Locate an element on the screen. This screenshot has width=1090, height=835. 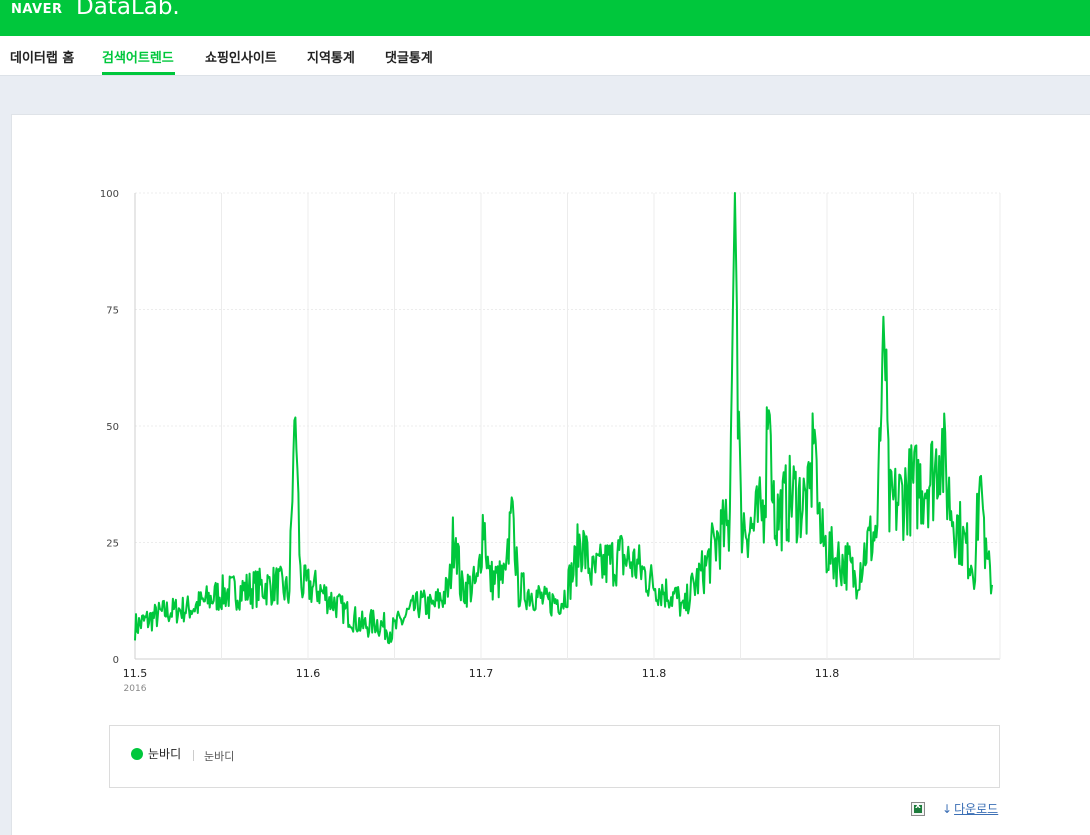
x-tick-label: 11.7 is located at coordinates (481, 673).